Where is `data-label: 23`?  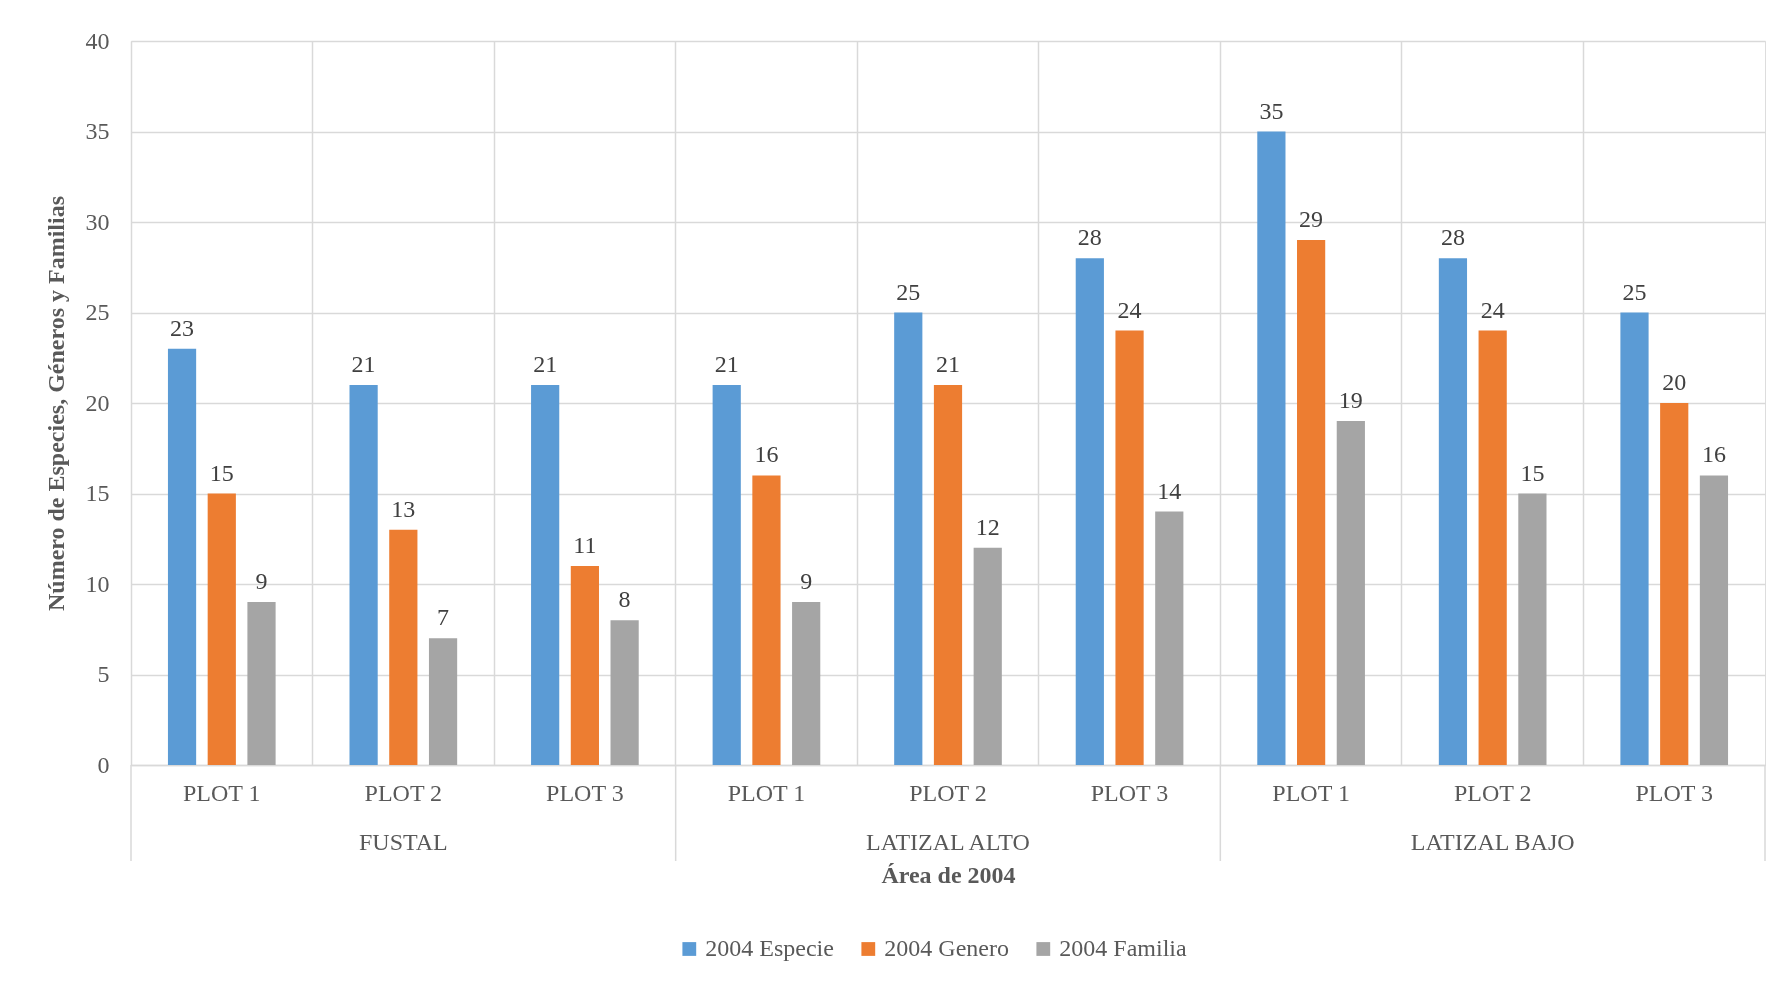 data-label: 23 is located at coordinates (182, 327).